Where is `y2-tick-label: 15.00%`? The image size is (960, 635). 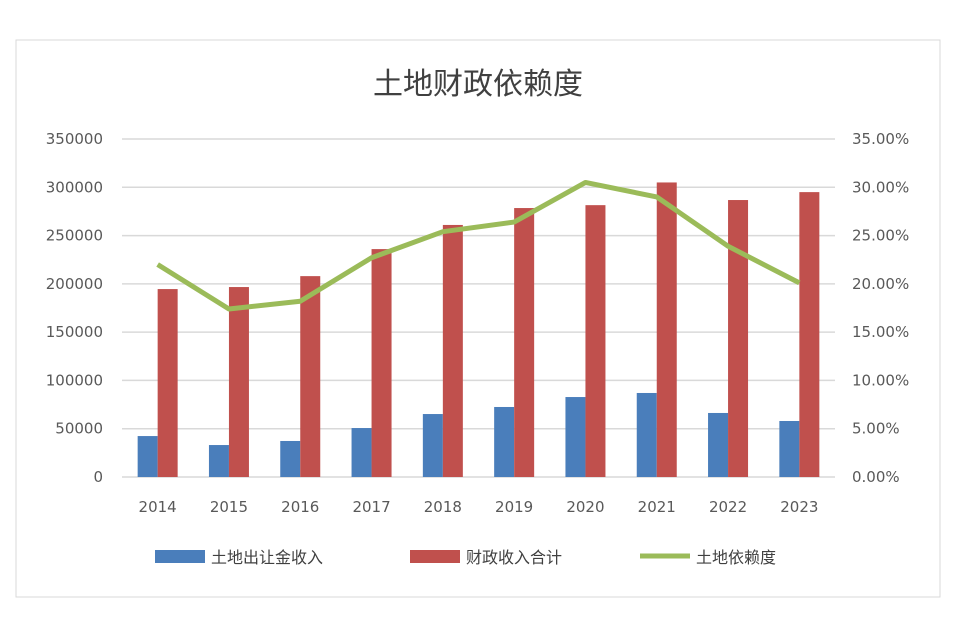
y2-tick-label: 15.00% is located at coordinates (880, 332).